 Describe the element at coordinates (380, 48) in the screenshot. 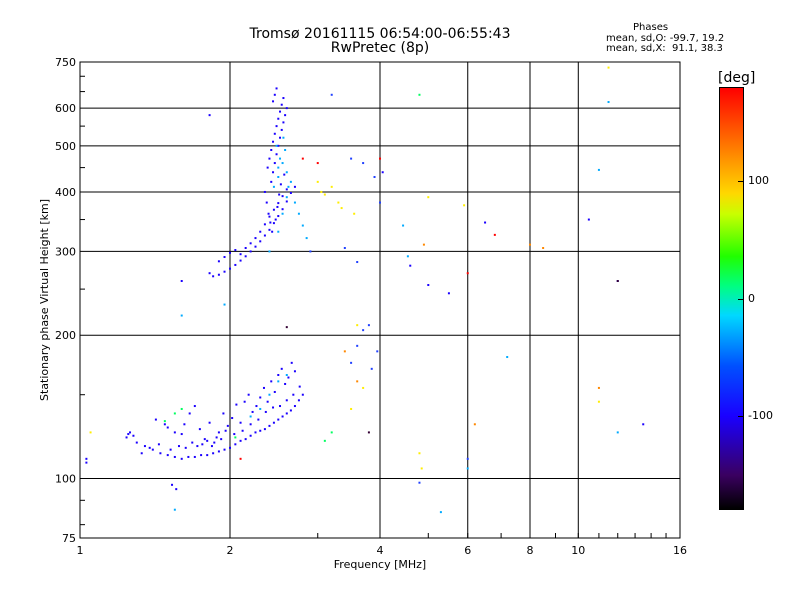

I see `chart-subtitle: RwPretec (8p)` at that location.